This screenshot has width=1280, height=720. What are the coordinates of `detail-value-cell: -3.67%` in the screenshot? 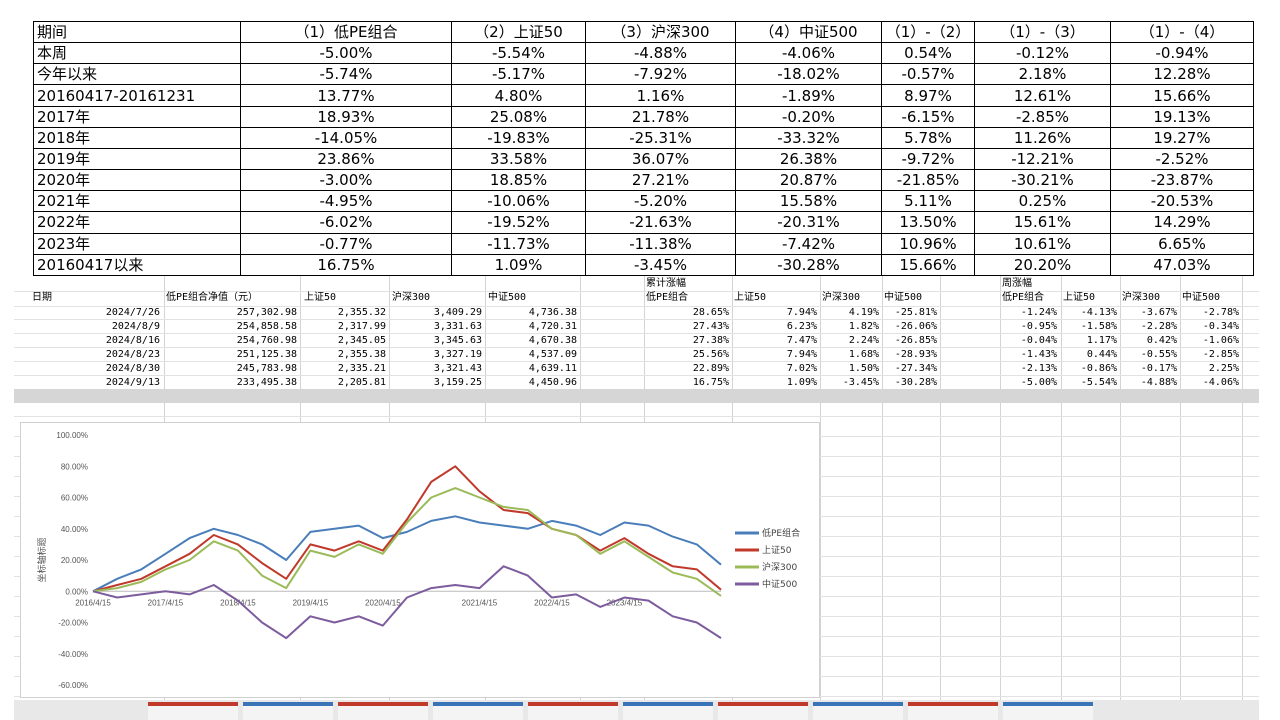 It's located at (1158, 312).